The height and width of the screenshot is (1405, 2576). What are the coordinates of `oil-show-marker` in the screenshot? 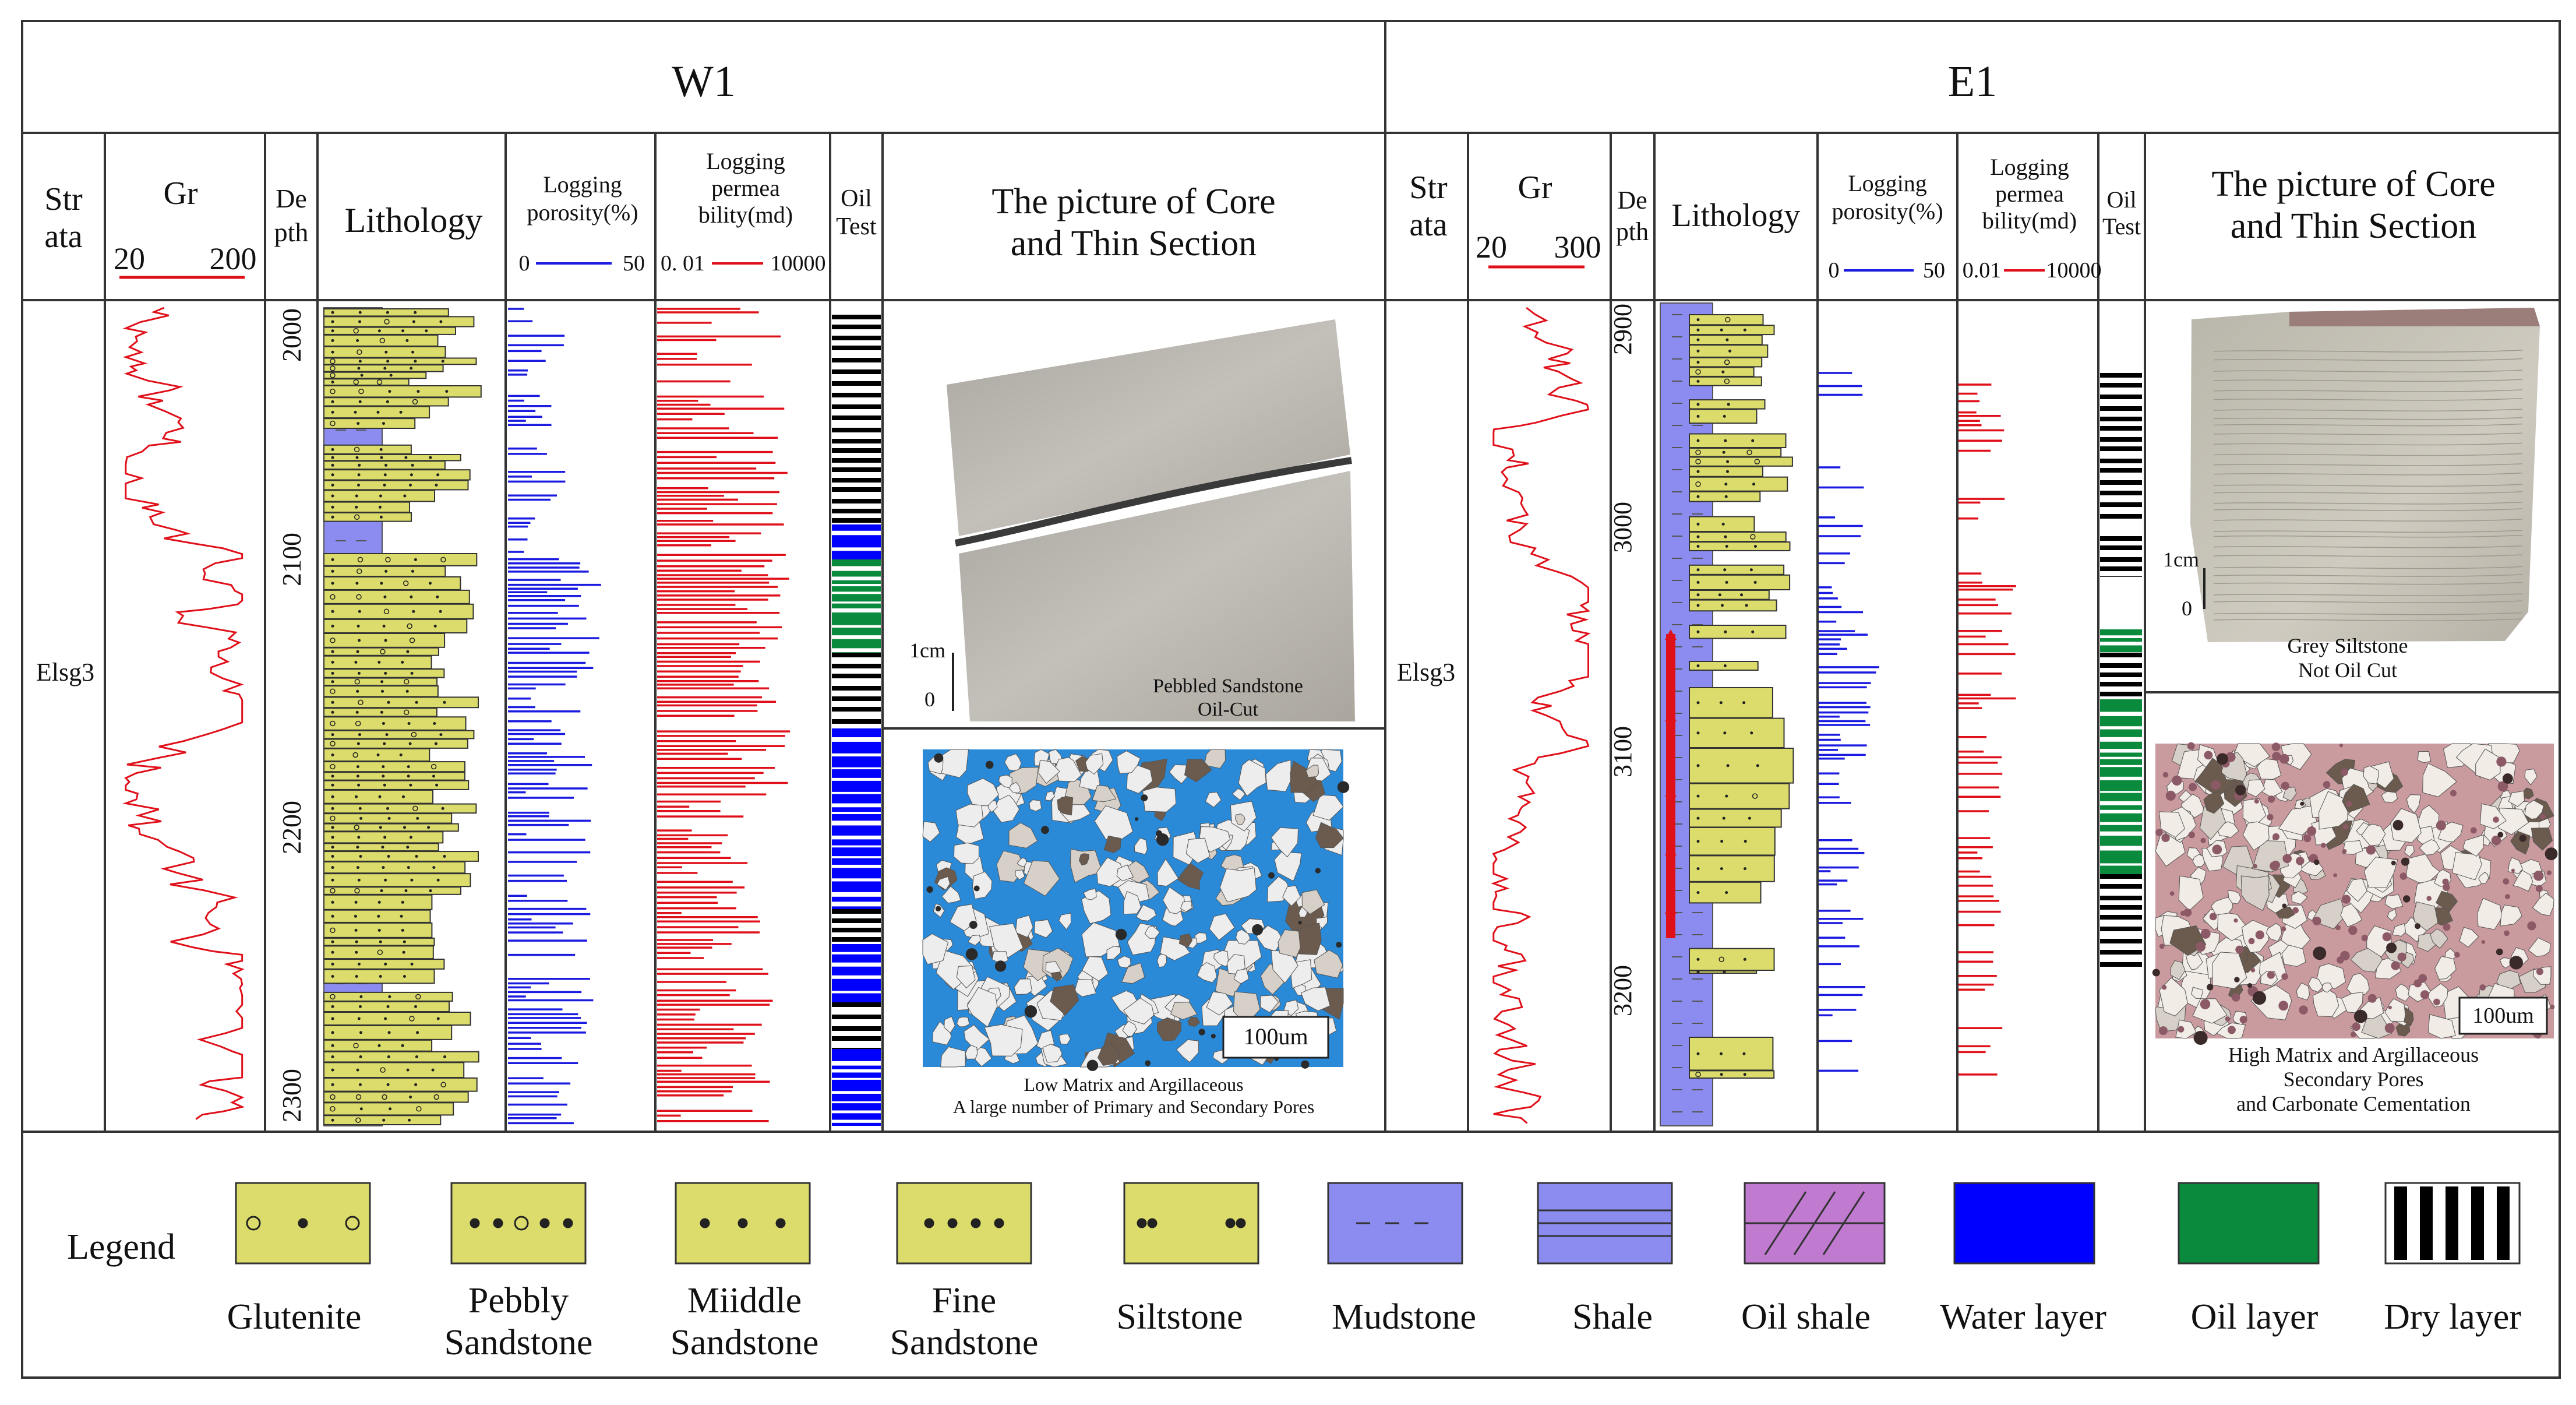 It's located at (1671, 716).